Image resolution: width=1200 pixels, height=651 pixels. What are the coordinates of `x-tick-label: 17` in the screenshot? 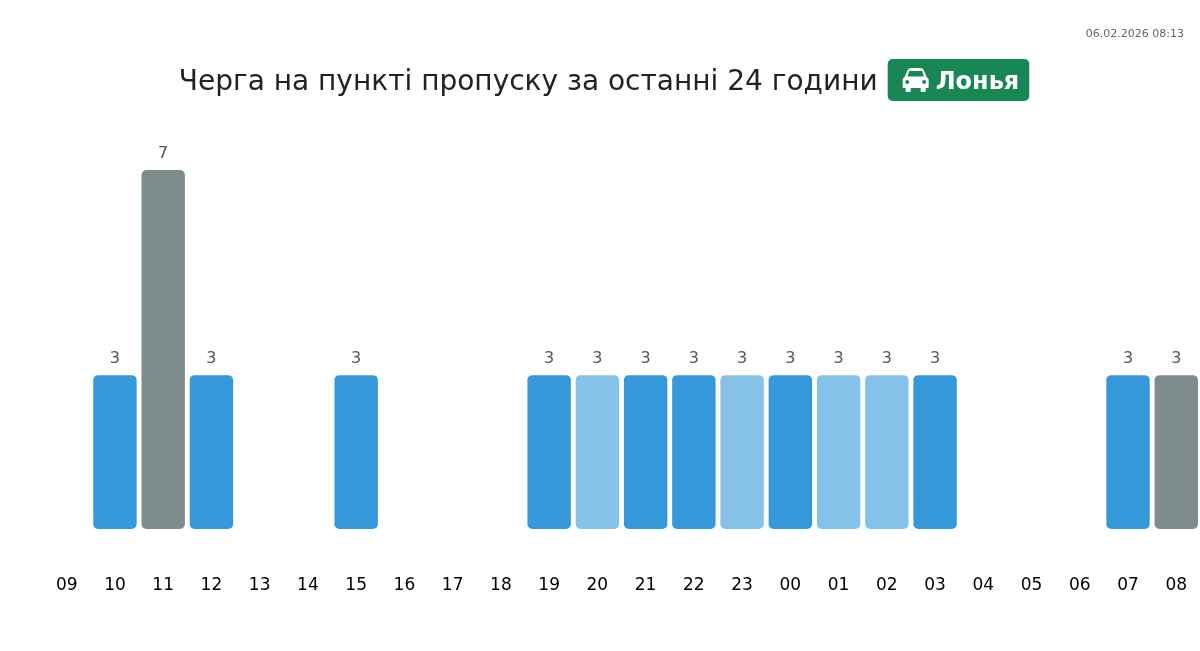 It's located at (452, 584).